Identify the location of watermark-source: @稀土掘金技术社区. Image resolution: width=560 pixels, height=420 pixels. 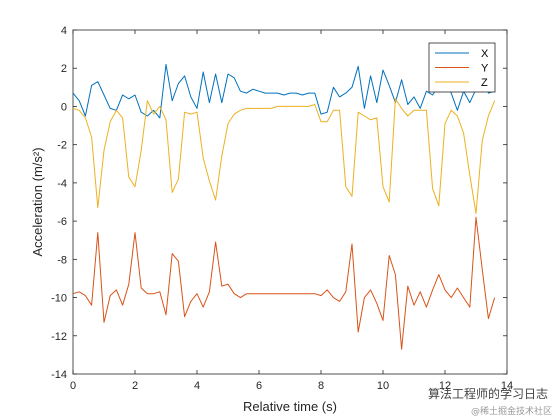
(511, 412).